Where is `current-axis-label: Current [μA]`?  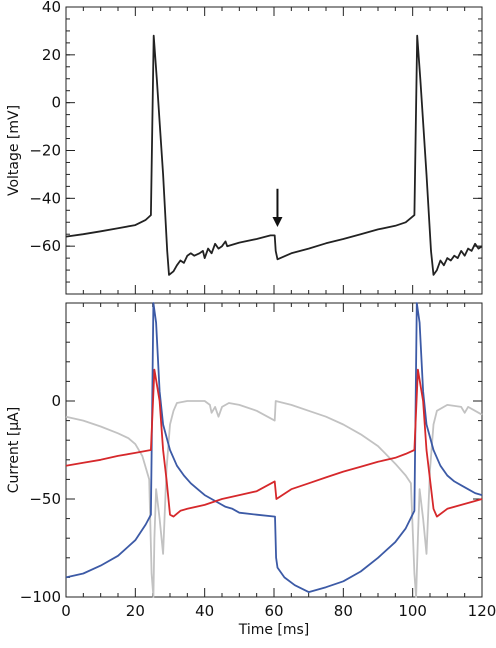
current-axis-label: Current [μA] is located at coordinates (14, 450).